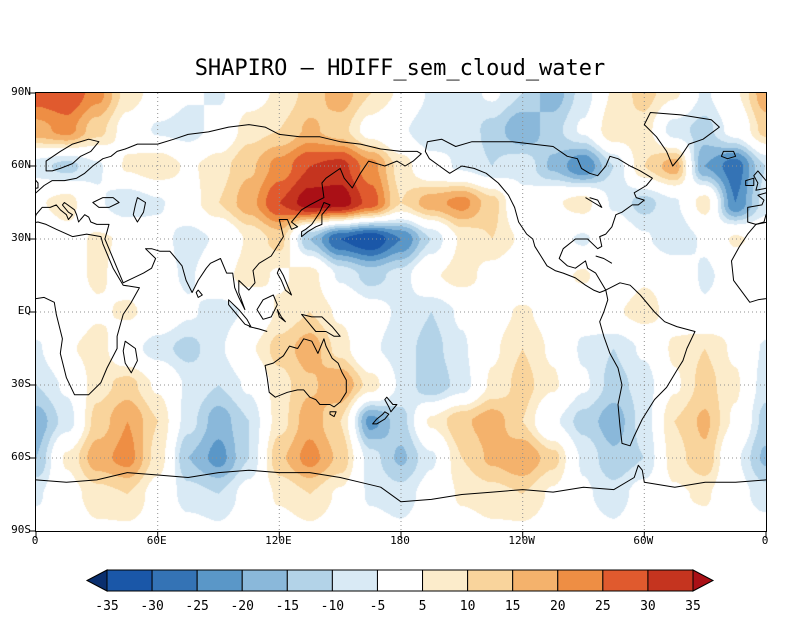 The width and height of the screenshot is (800, 618). I want to click on colorbar-label: 35, so click(693, 606).